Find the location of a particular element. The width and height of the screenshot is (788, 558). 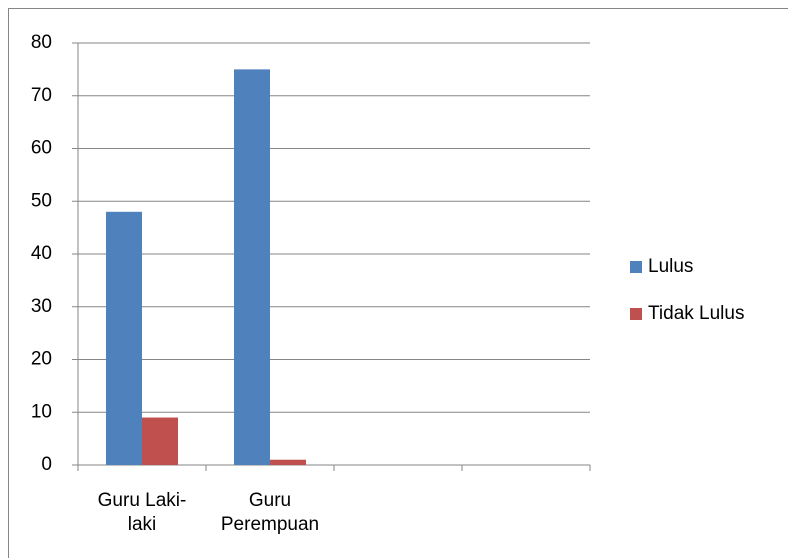

y-tick-label: 70 is located at coordinates (41, 95).